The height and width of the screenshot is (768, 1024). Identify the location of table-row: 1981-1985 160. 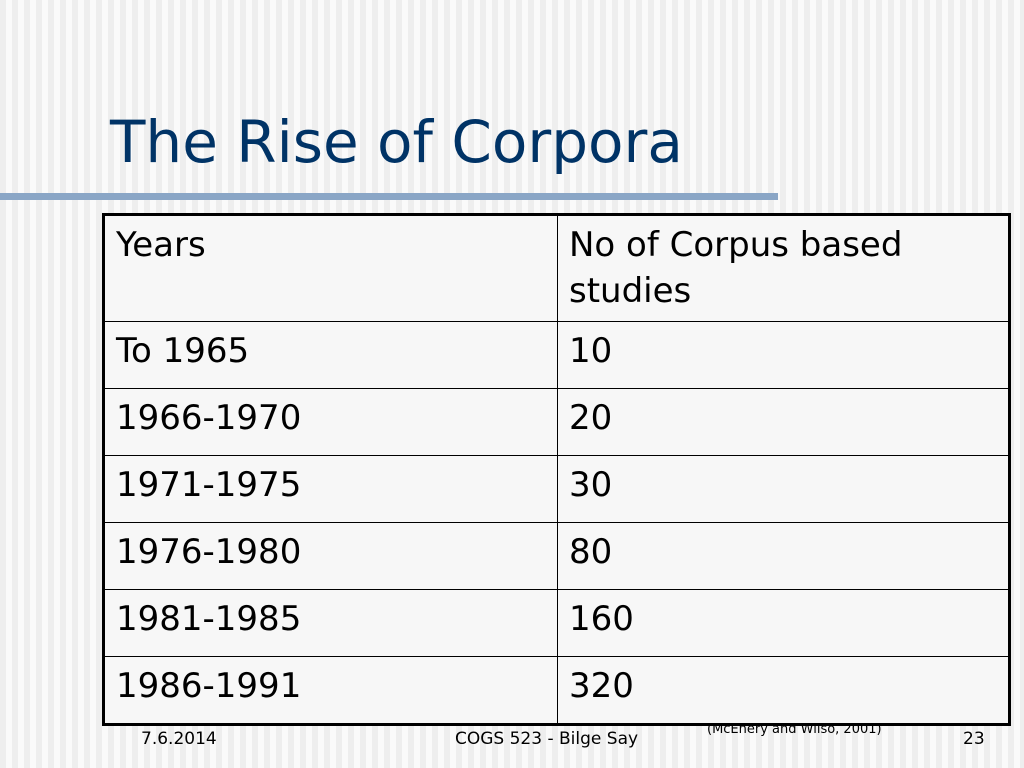
(556, 623).